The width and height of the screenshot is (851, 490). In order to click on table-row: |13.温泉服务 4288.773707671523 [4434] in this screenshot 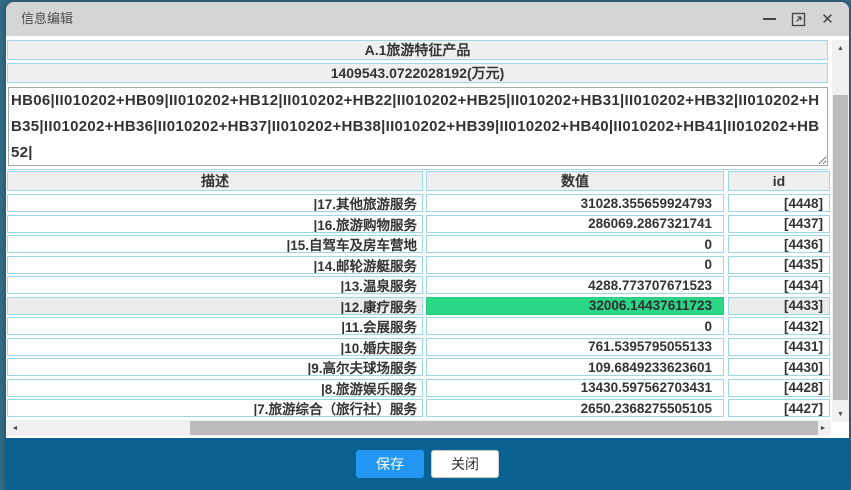, I will do `click(427, 285)`.